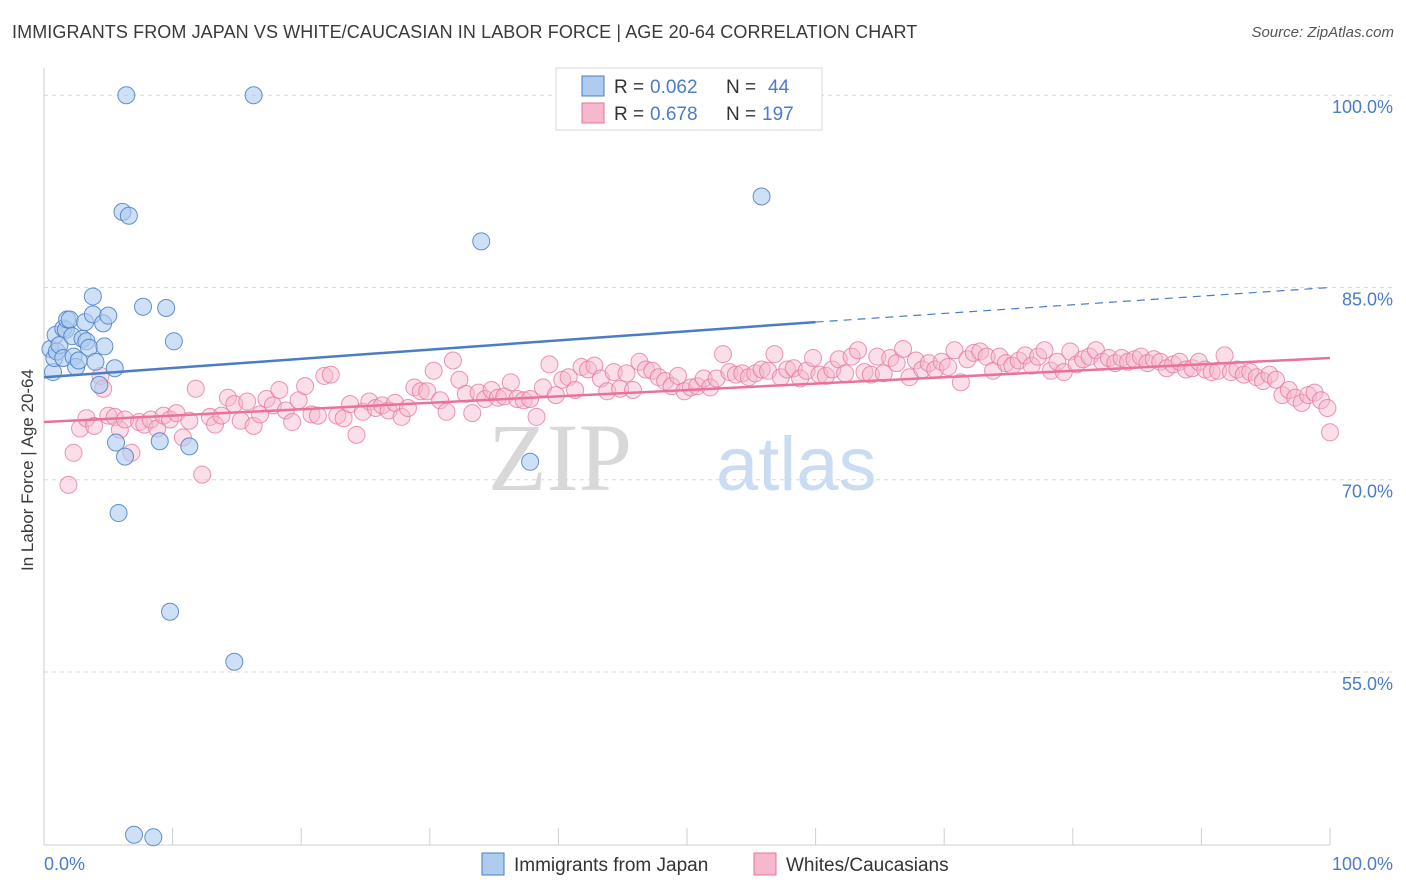 The image size is (1406, 892). Describe the element at coordinates (796, 464) in the screenshot. I see `watermark-atlas: atlas` at that location.